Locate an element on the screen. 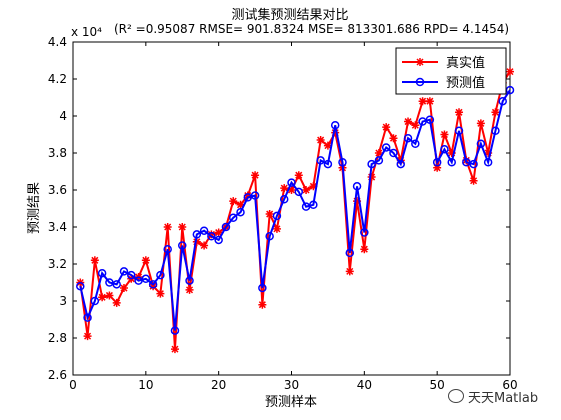 The width and height of the screenshot is (561, 420). legend-marker is located at coordinates (420, 82).